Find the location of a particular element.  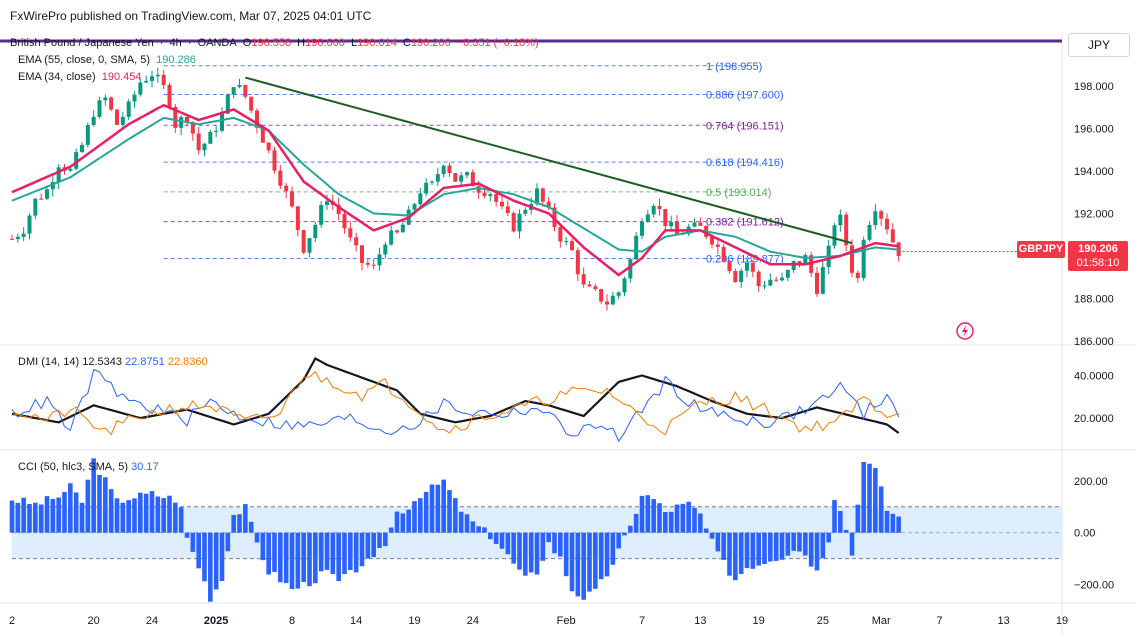

price-tick-label: 198.000 is located at coordinates (1094, 87).